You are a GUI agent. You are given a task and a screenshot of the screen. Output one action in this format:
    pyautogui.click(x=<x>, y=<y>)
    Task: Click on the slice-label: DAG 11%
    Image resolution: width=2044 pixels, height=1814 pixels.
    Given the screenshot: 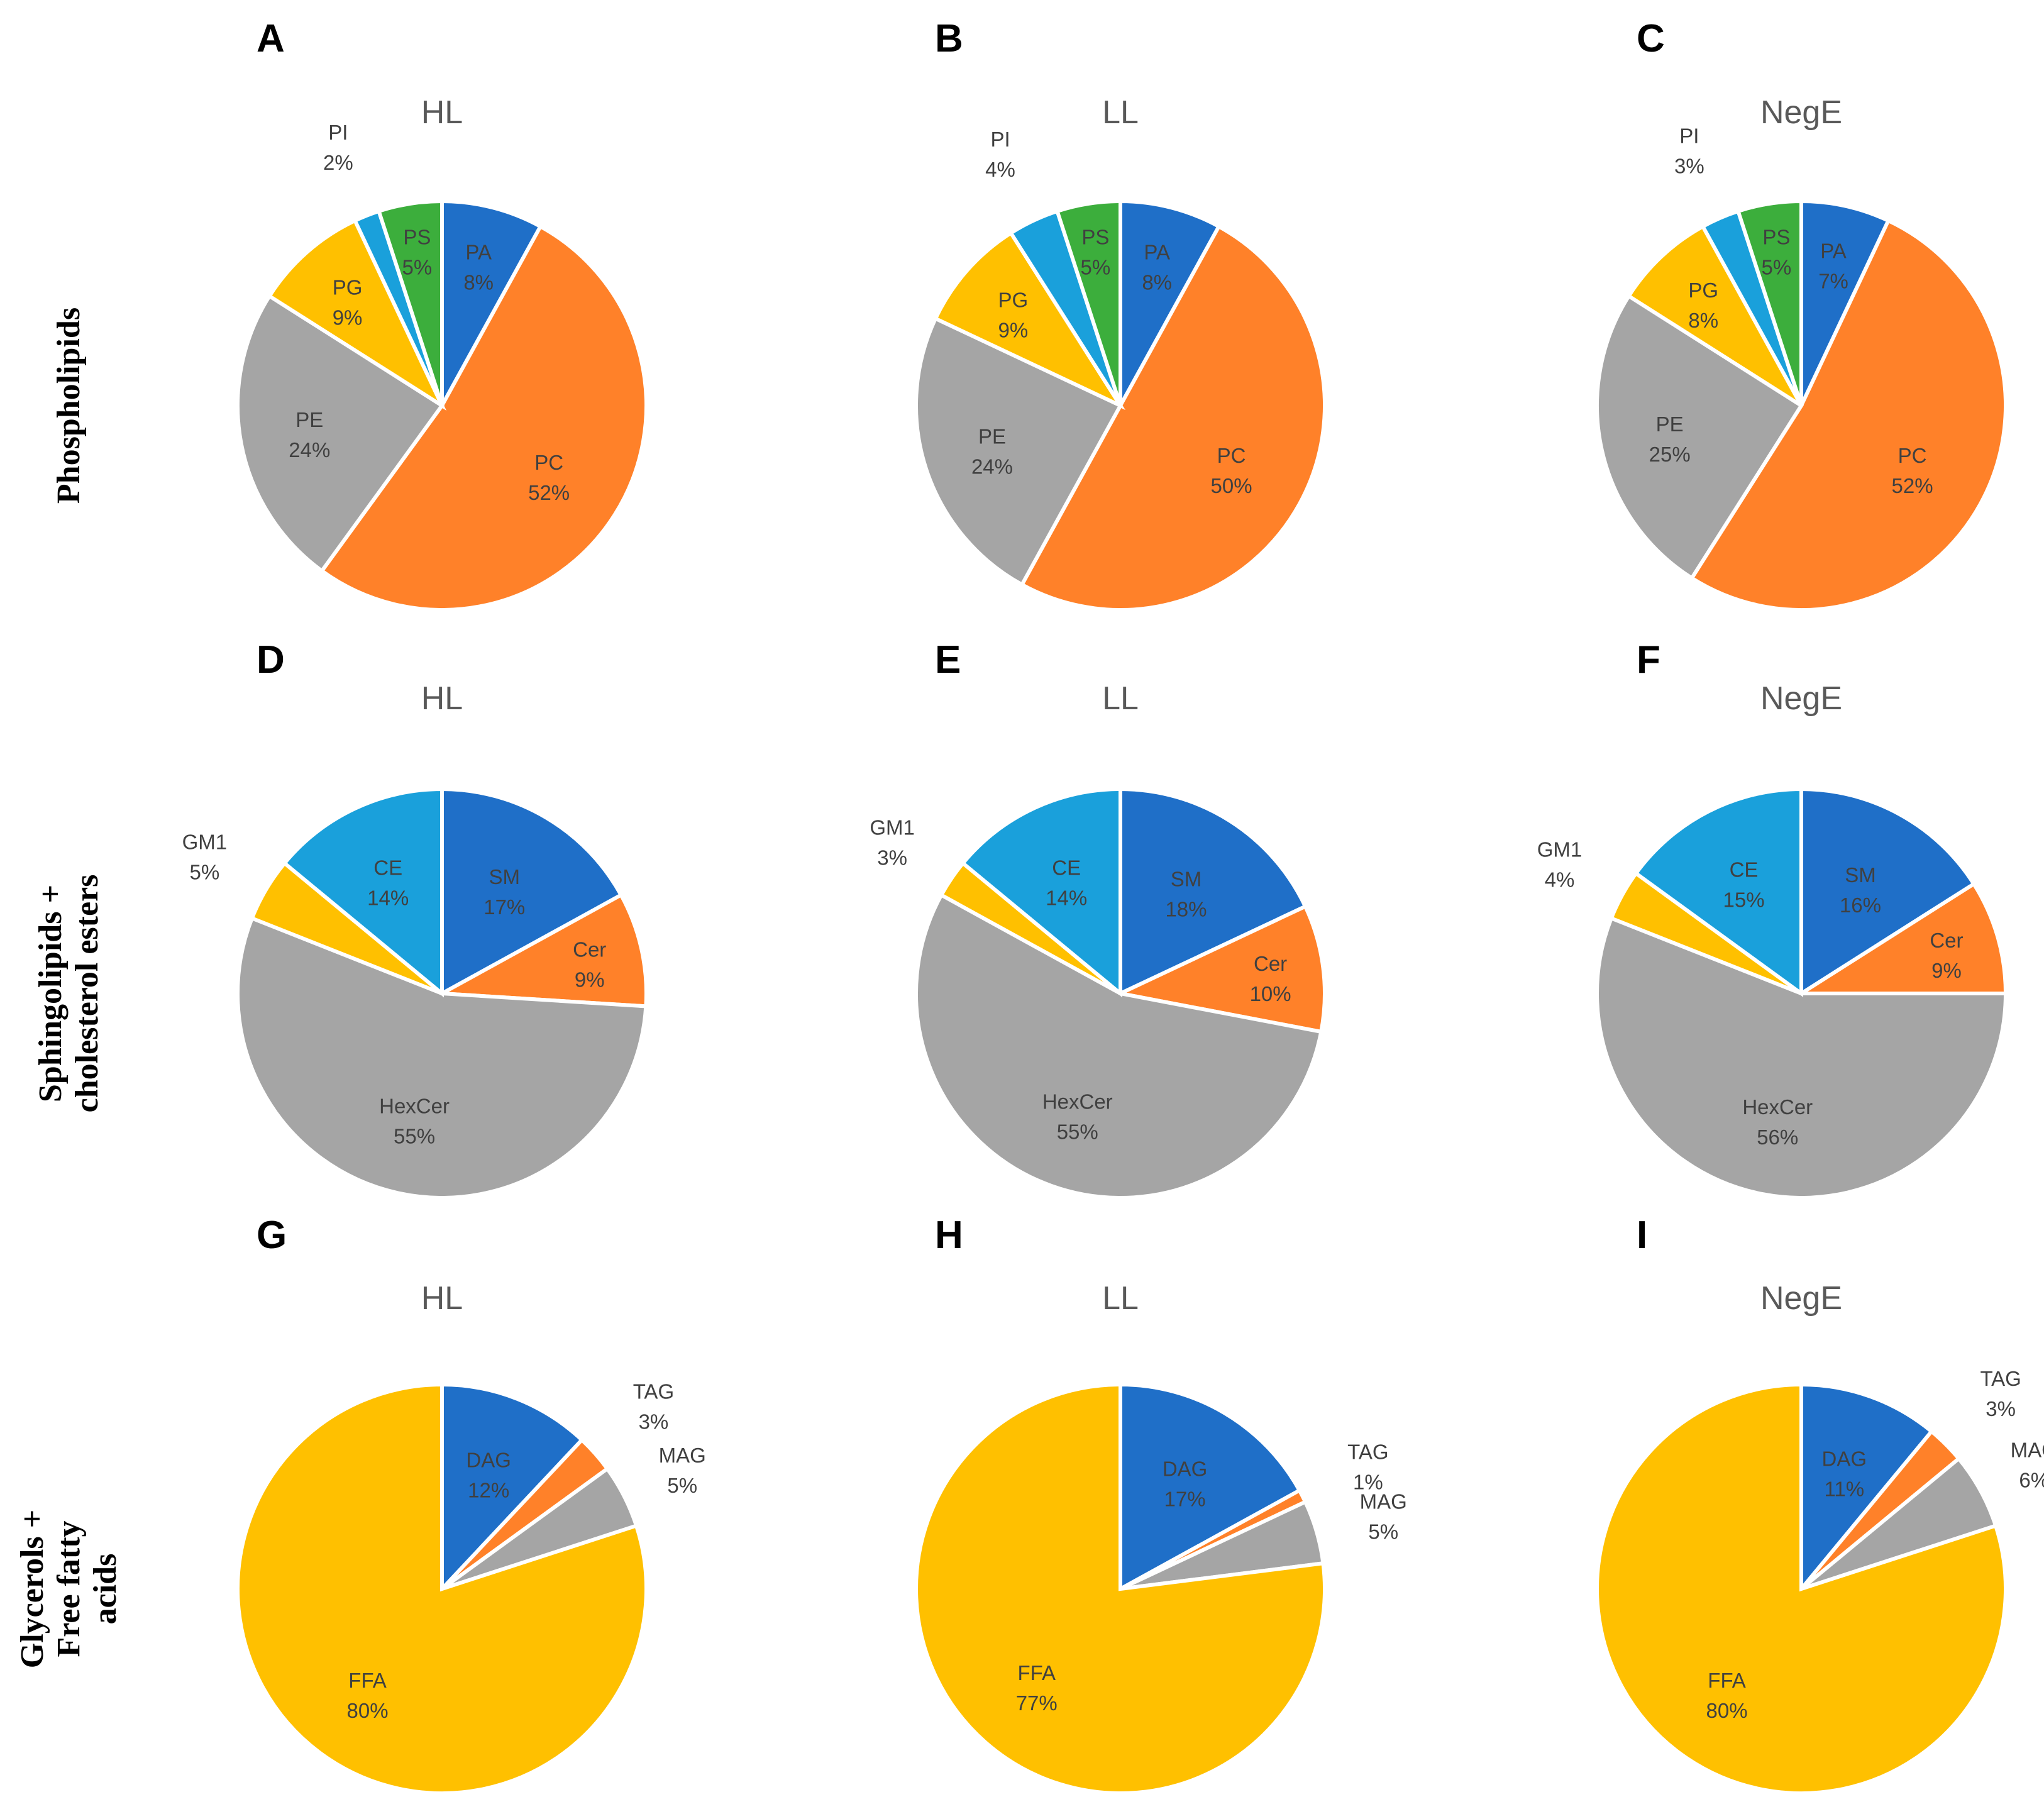 What is the action you would take?
    pyautogui.click(x=1844, y=1473)
    